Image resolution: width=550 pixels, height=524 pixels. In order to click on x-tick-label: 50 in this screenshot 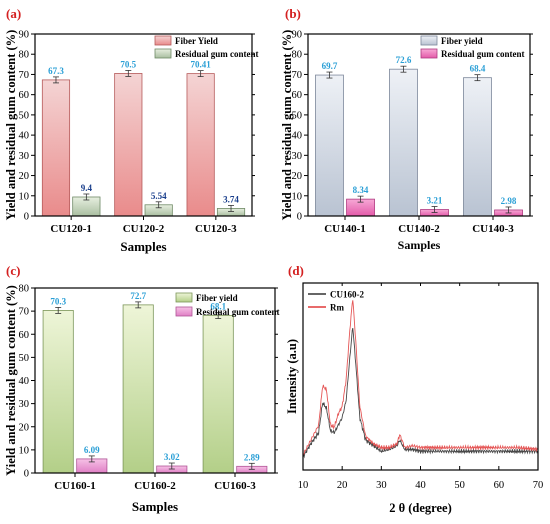, I will do `click(459, 485)`.